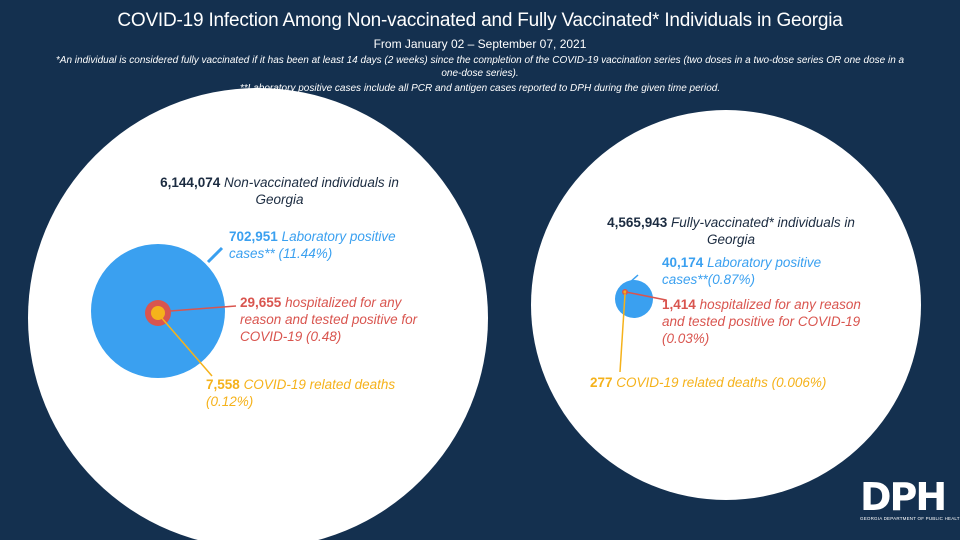  I want to click on fully-vaccinated-hospitalized-value: 1,414, so click(679, 304).